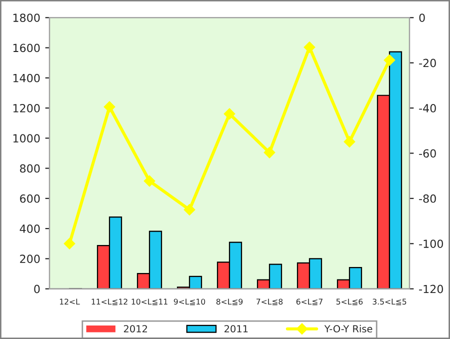 The height and width of the screenshot is (339, 450). What do you see at coordinates (348, 328) in the screenshot?
I see `legend-label: Y-O-Y Rise` at bounding box center [348, 328].